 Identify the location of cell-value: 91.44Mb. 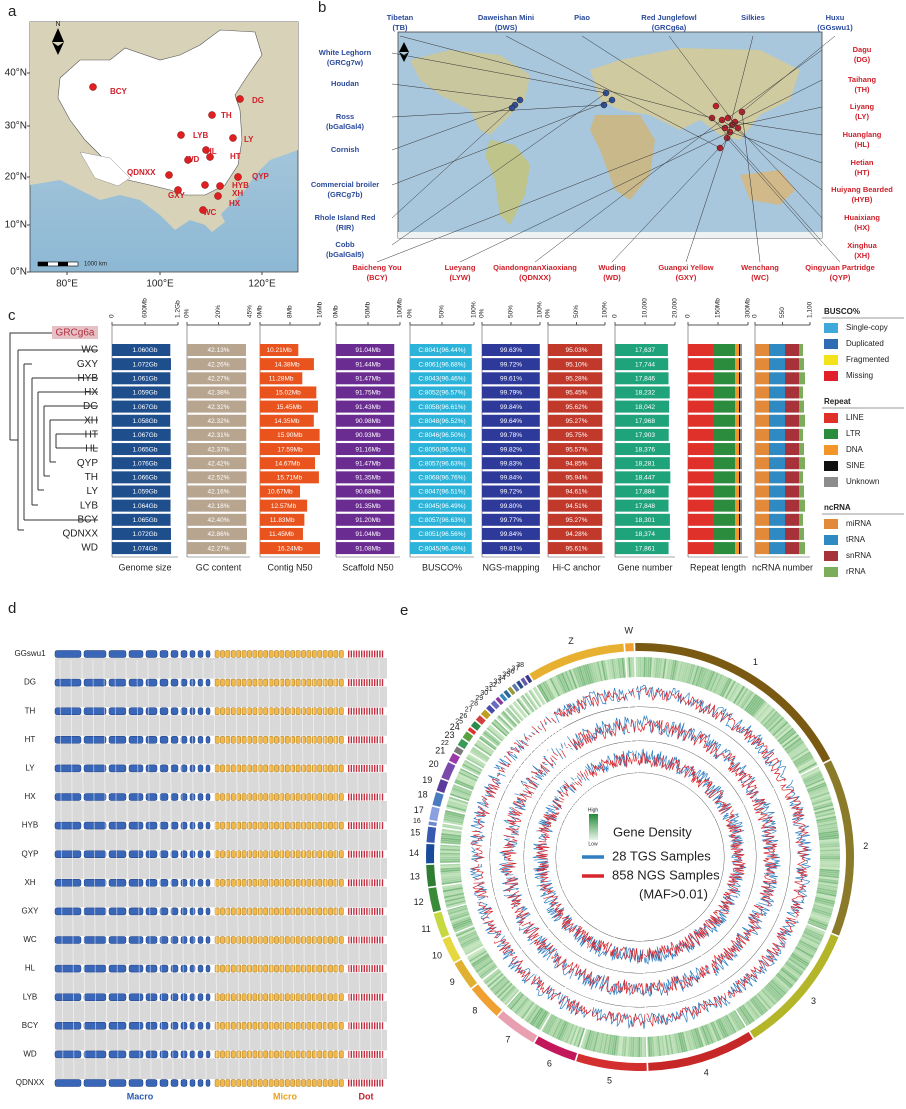
(368, 364).